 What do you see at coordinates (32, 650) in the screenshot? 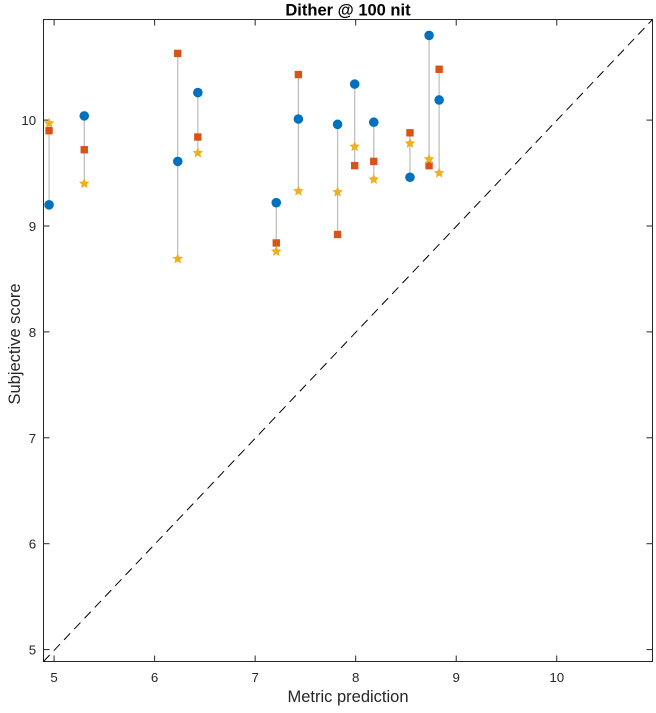
I see `y-tick-label: 5` at bounding box center [32, 650].